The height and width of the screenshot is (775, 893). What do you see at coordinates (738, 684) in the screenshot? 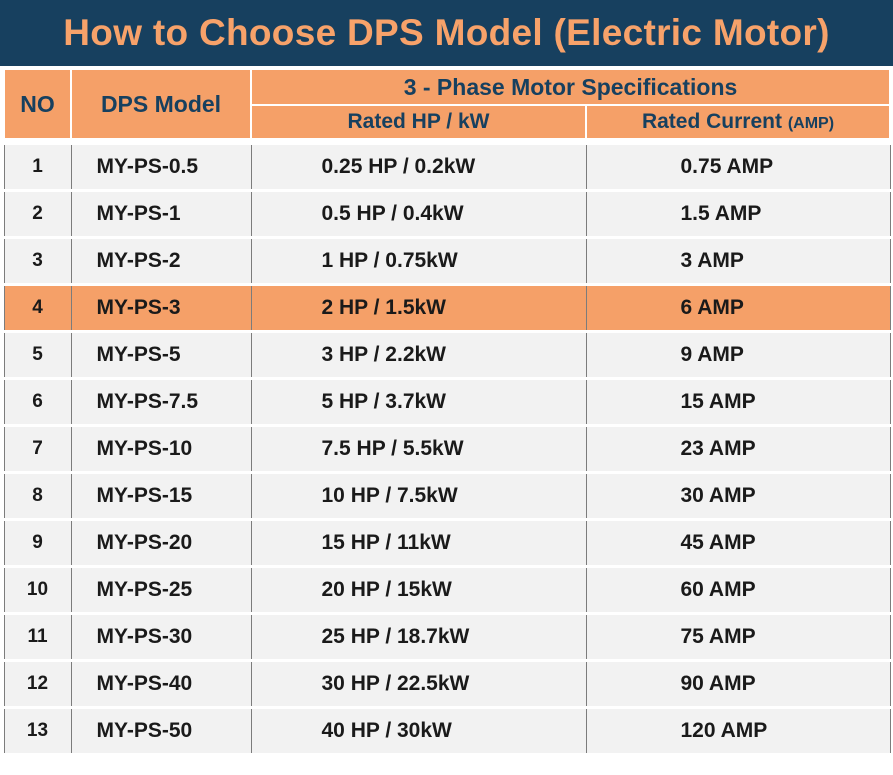
I see `cell-rated-current: 90 AMP` at bounding box center [738, 684].